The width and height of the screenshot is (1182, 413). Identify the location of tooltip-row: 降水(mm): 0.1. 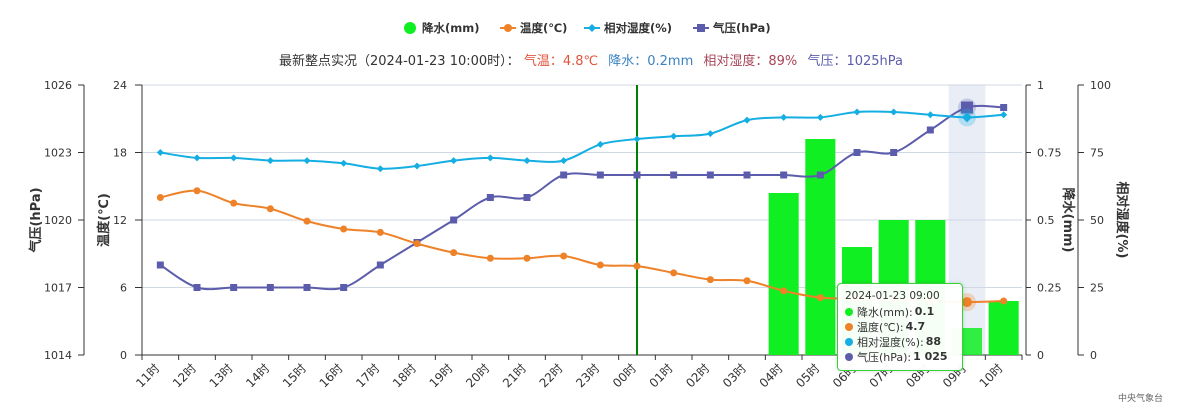
(900, 311).